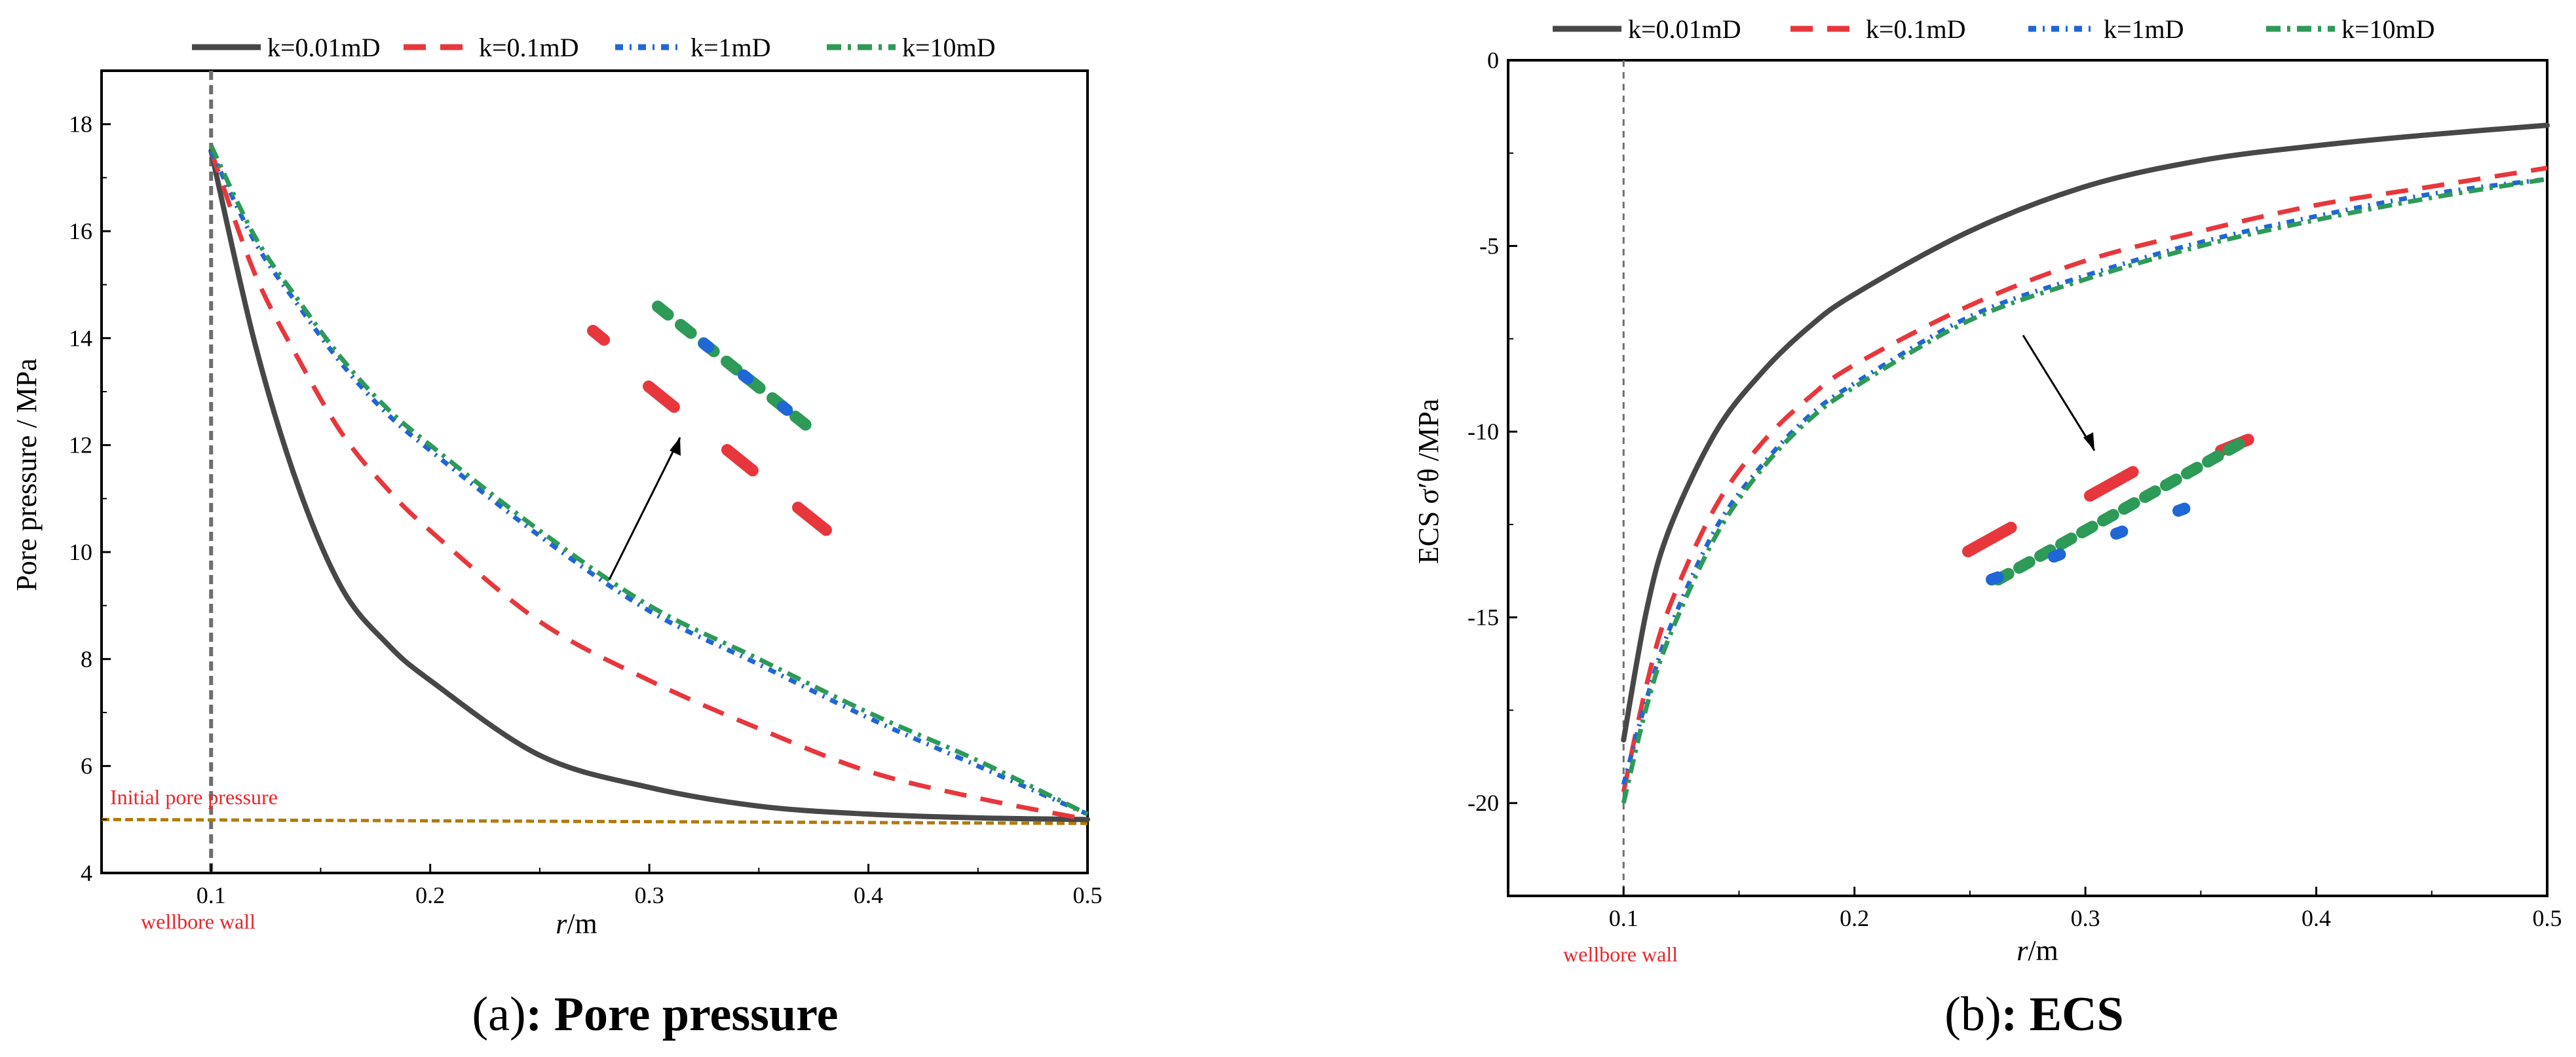  I want to click on y-axis-ticks: 4 6 8 10 12 14 16 18, so click(90, 498).